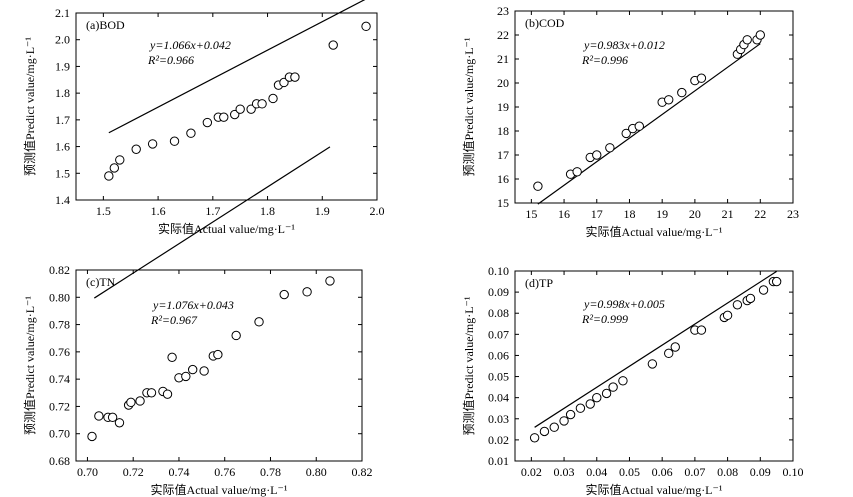 This screenshot has width=853, height=497. Describe the element at coordinates (193, 305) in the screenshot. I see `regression-equation: y=1.076x+0.043` at that location.